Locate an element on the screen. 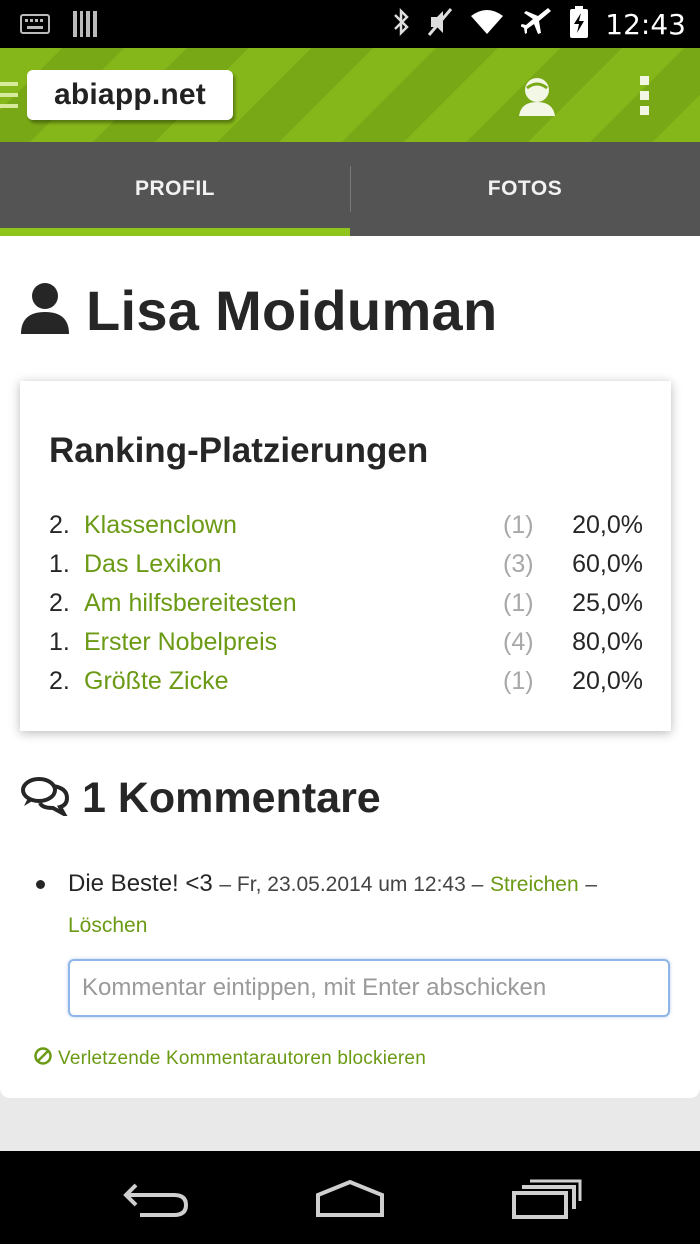 The width and height of the screenshot is (700, 1244). app-logo: abiapp.net is located at coordinates (130, 95).